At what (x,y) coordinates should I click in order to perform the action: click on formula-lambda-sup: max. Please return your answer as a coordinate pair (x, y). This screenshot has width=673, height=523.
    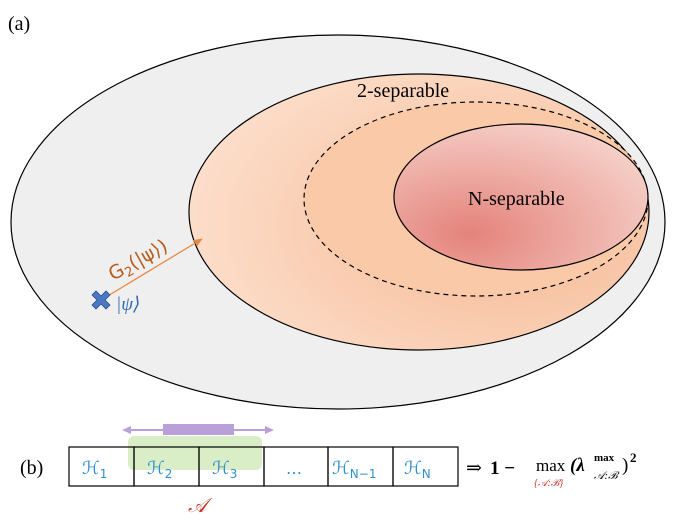
    Looking at the image, I should click on (604, 458).